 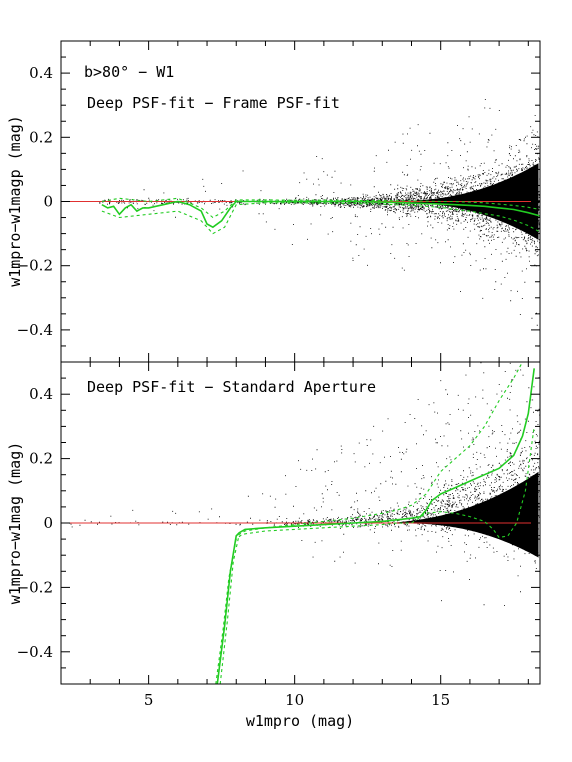 What do you see at coordinates (294, 700) in the screenshot?
I see `bot-xtick-label: 10` at bounding box center [294, 700].